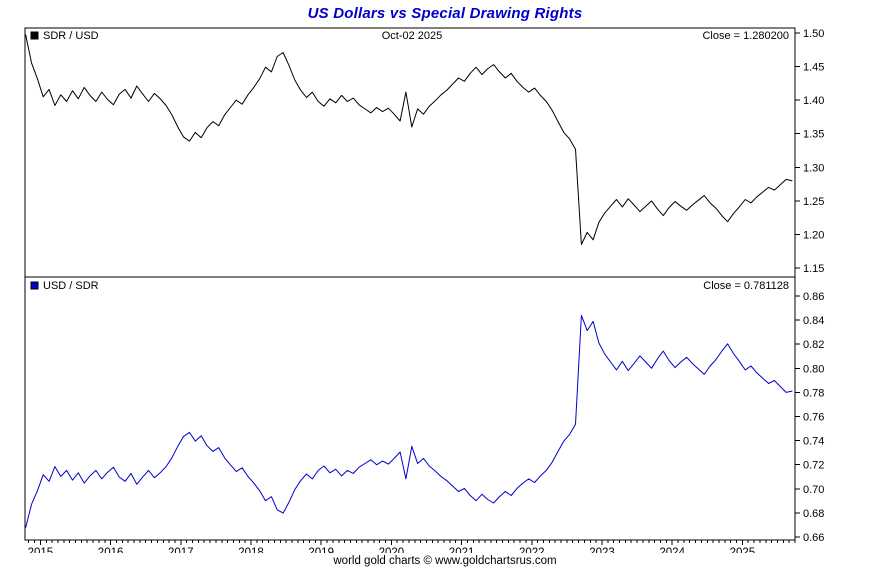  I want to click on svg-text: 0.86, so click(813, 297).